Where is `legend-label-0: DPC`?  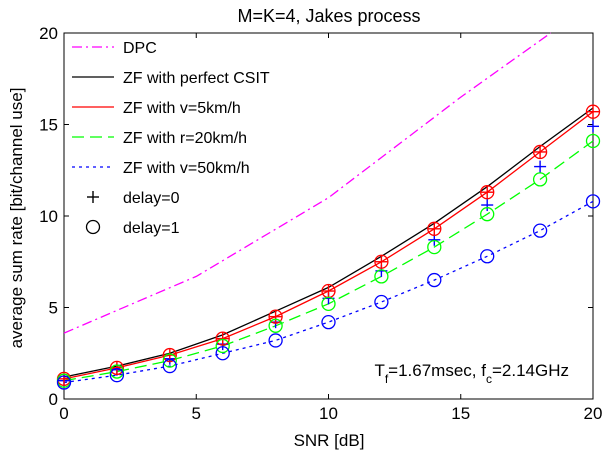 legend-label-0: DPC is located at coordinates (140, 48).